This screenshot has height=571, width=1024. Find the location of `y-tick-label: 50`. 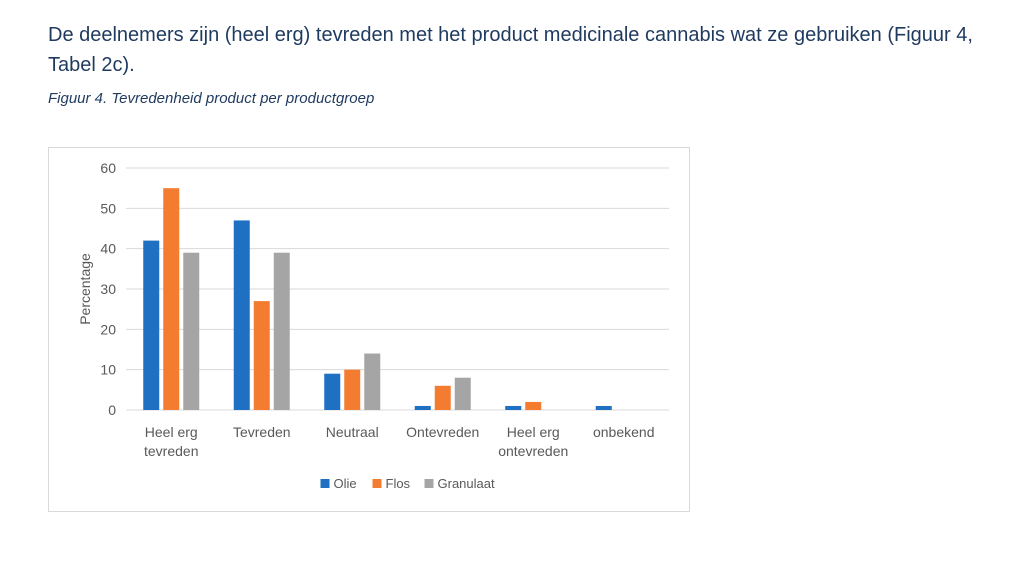

y-tick-label: 50 is located at coordinates (108, 208).